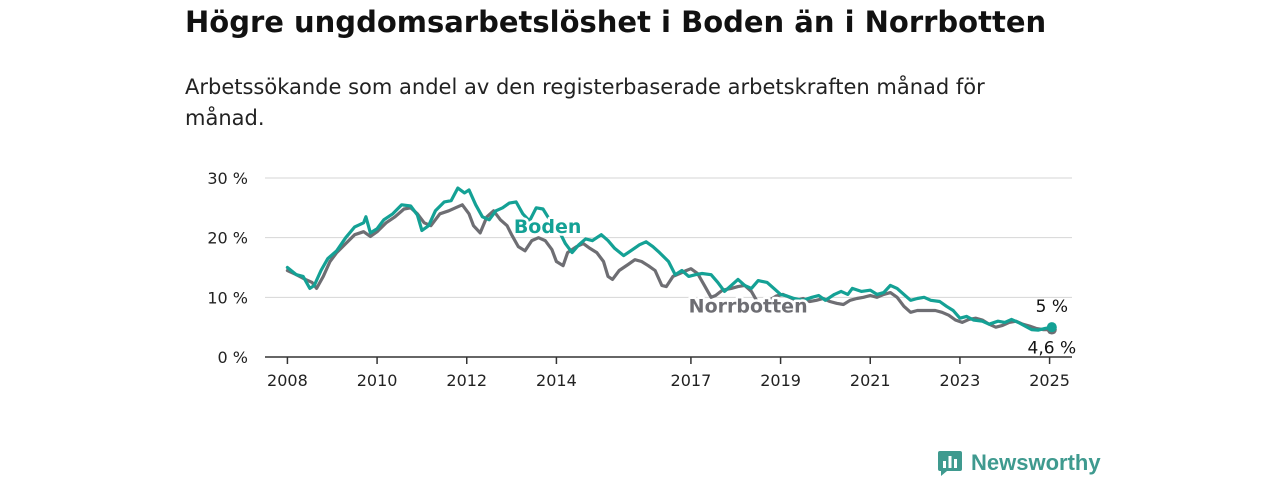 The image size is (1280, 480). What do you see at coordinates (227, 297) in the screenshot?
I see `y-tick-label: 10 %` at bounding box center [227, 297].